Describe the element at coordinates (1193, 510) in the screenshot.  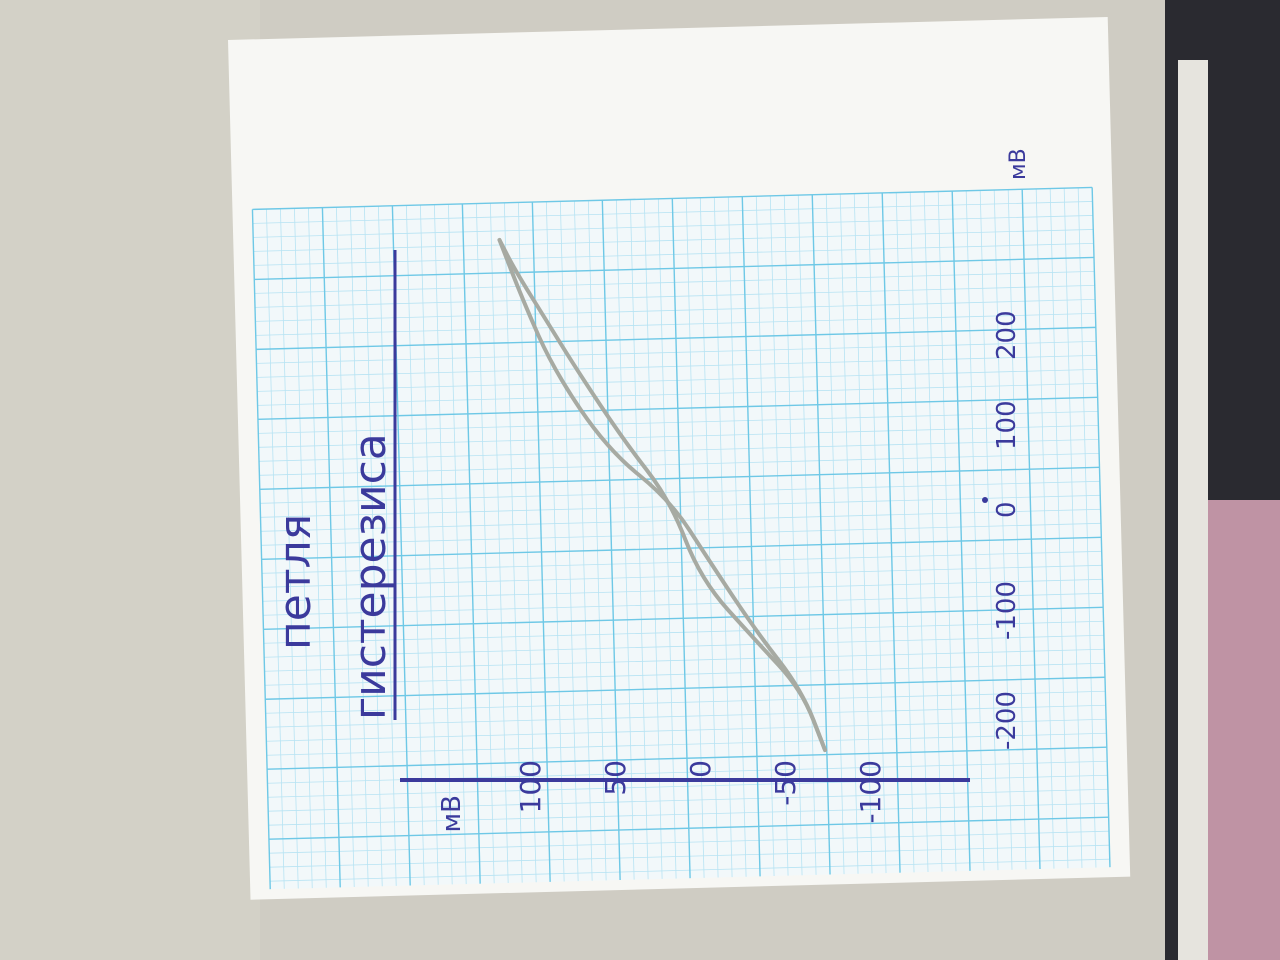
I see `paper-edge-strip` at that location.